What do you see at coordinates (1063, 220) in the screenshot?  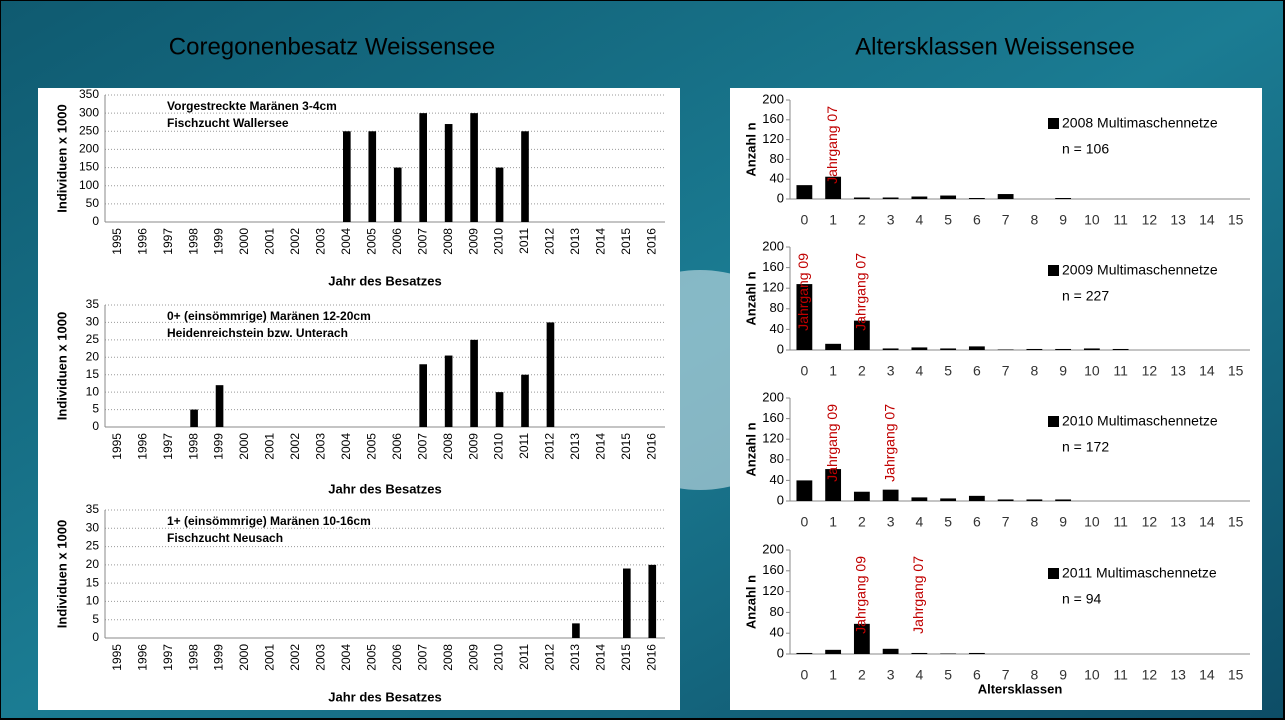 I see `x-tick-label: 9` at bounding box center [1063, 220].